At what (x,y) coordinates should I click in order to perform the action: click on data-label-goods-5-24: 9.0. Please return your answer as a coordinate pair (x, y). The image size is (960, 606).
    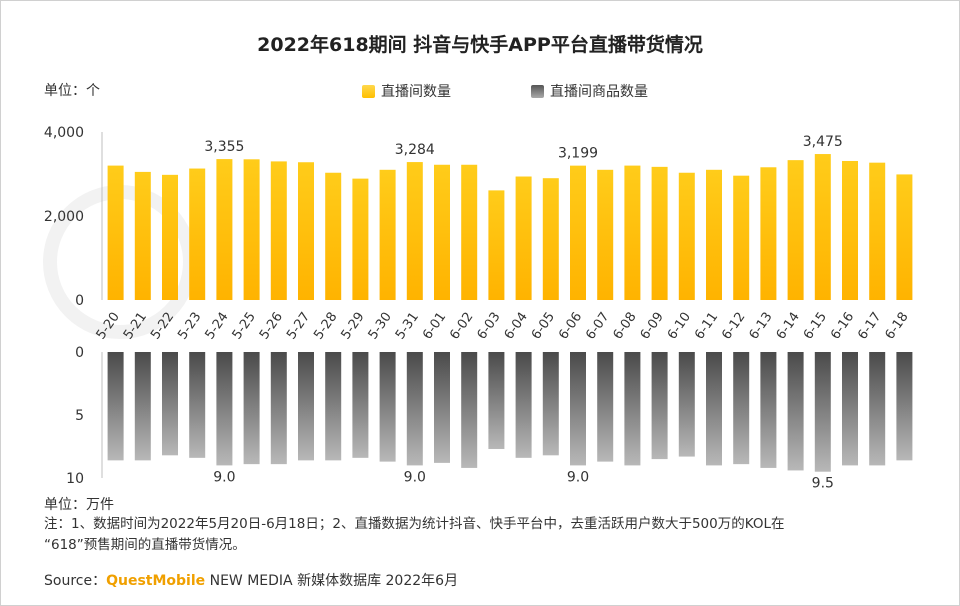
    Looking at the image, I should click on (224, 477).